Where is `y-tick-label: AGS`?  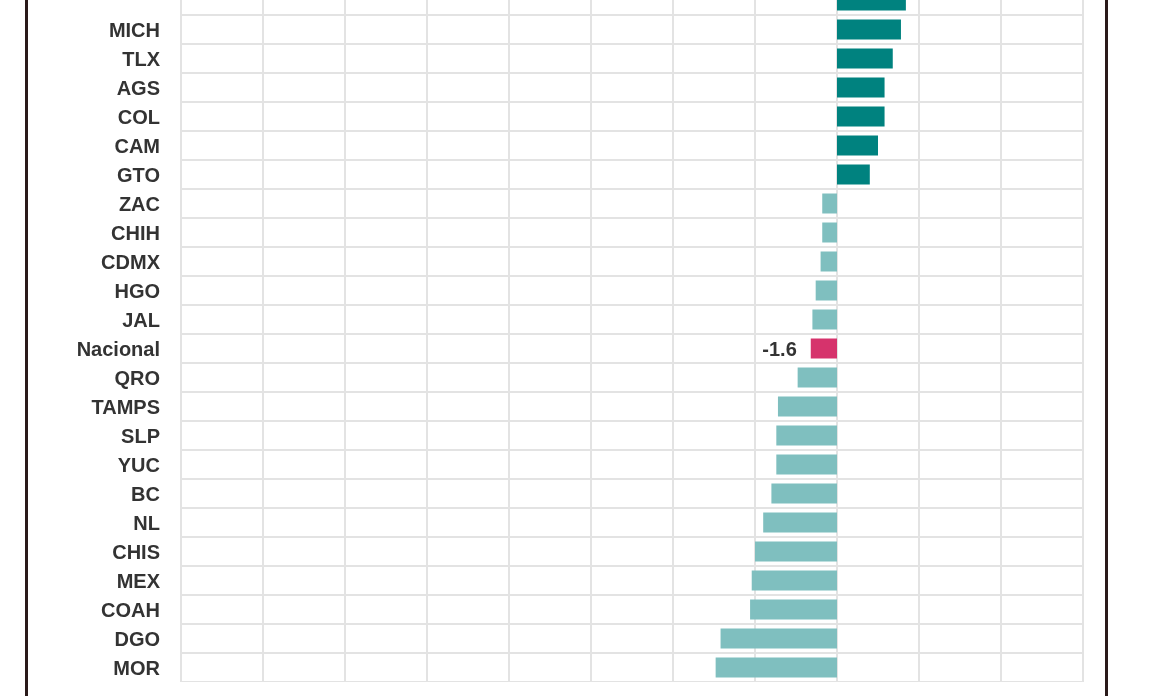
y-tick-label: AGS is located at coordinates (138, 87).